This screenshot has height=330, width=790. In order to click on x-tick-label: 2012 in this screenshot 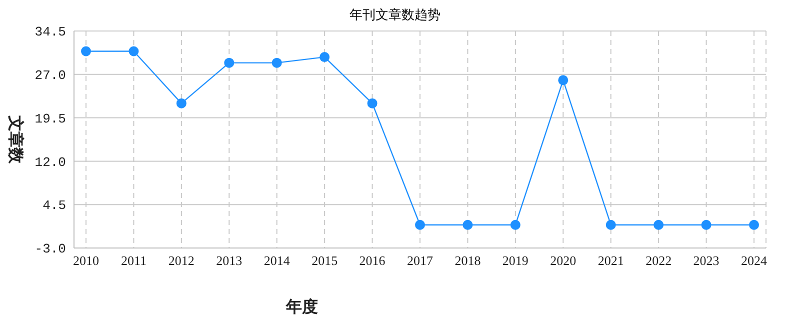, I will do `click(181, 260)`.